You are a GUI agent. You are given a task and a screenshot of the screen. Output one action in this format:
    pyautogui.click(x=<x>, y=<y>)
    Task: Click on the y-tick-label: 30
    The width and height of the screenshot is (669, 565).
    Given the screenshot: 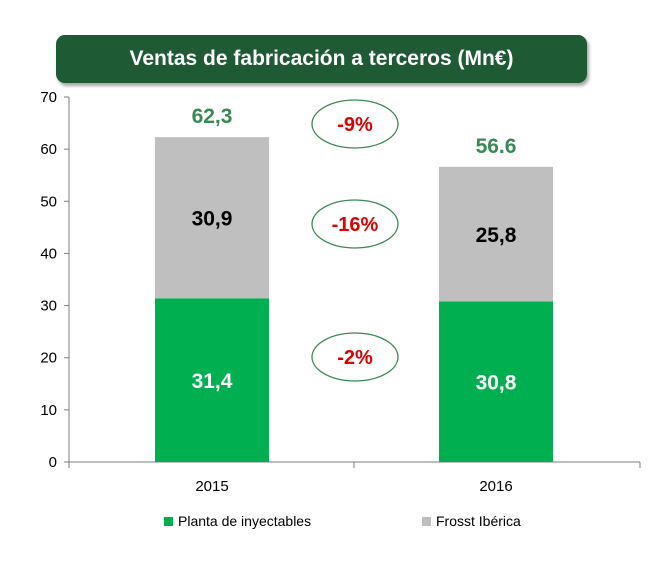 What is the action you would take?
    pyautogui.click(x=48, y=306)
    